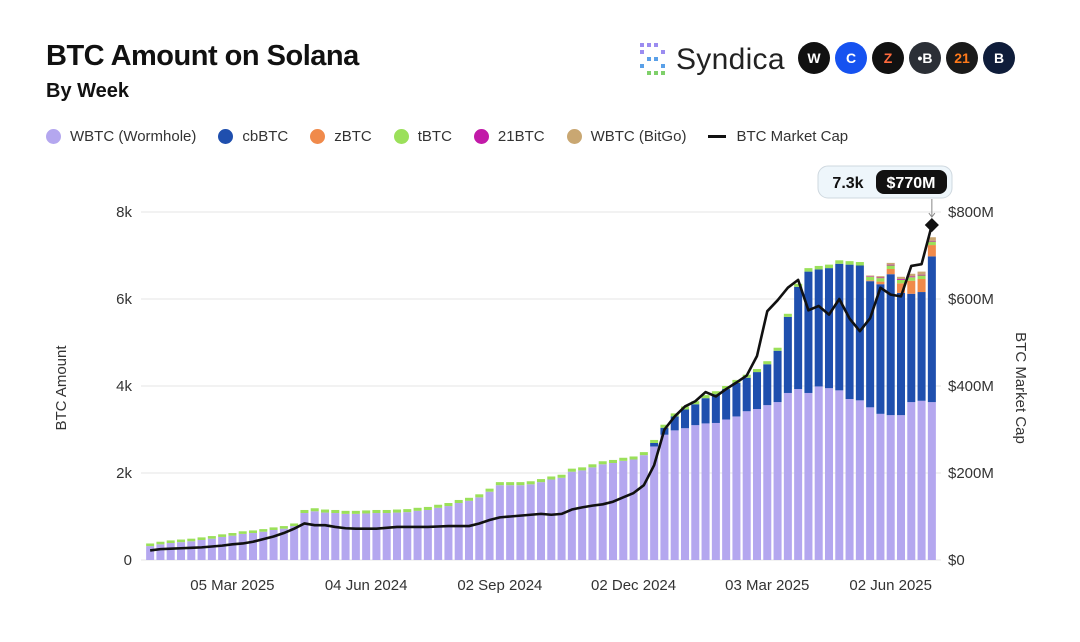  What do you see at coordinates (121, 136) in the screenshot?
I see `legend-item: WBTC (Wormhole)` at bounding box center [121, 136].